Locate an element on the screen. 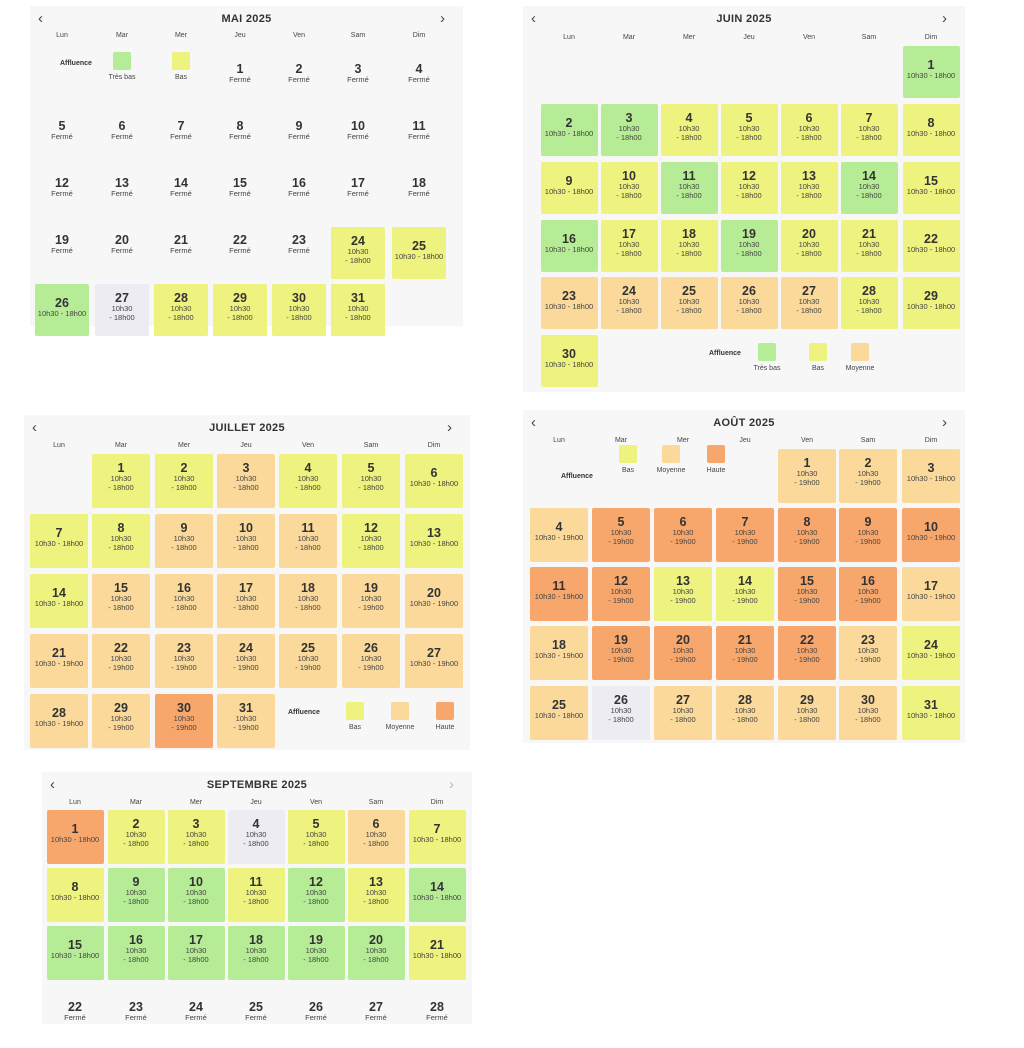 The width and height of the screenshot is (1024, 1048). day-cell: 12 10h30 - 19h00 is located at coordinates (621, 594).